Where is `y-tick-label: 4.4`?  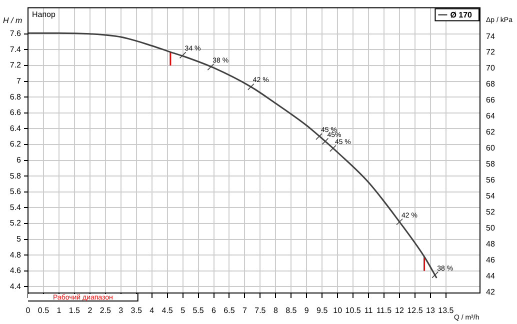 y-tick-label: 4.4 is located at coordinates (16, 286).